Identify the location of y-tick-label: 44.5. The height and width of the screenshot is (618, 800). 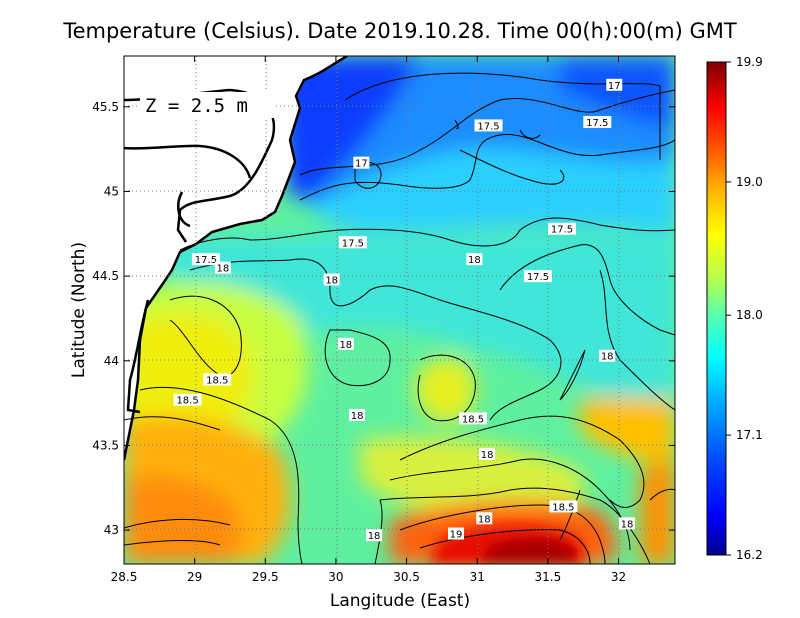
(105, 276).